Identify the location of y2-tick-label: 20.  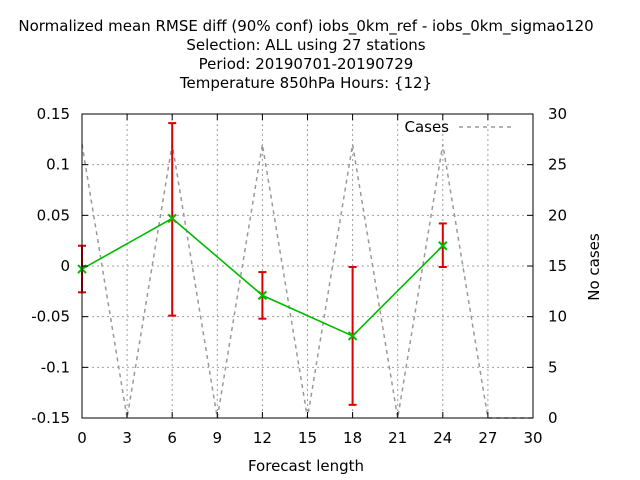
(557, 215).